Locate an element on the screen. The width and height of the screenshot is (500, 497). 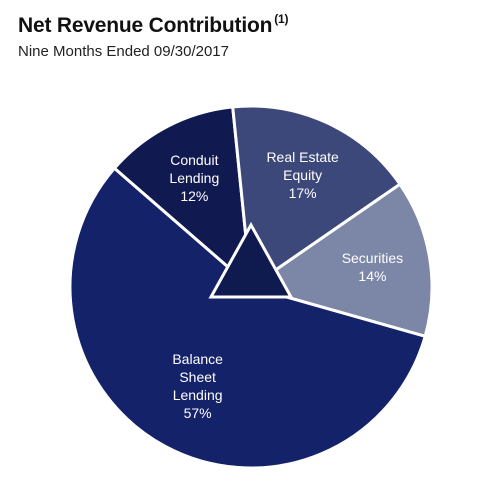
slice-name: Real Estate Equity is located at coordinates (302, 166).